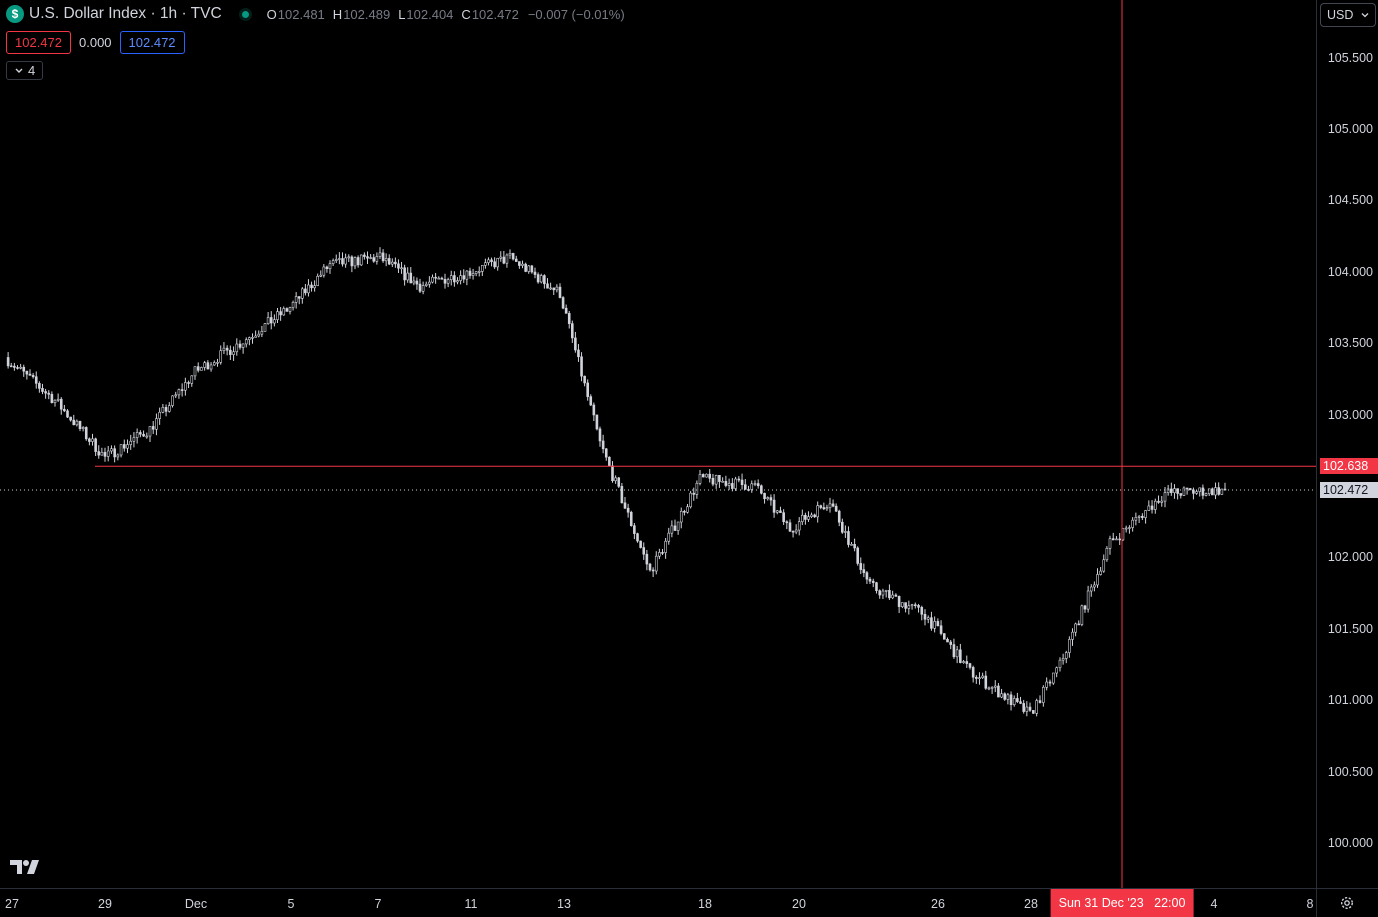 The height and width of the screenshot is (917, 1378). Describe the element at coordinates (19, 70) in the screenshot. I see `chevron-down-icon` at that location.